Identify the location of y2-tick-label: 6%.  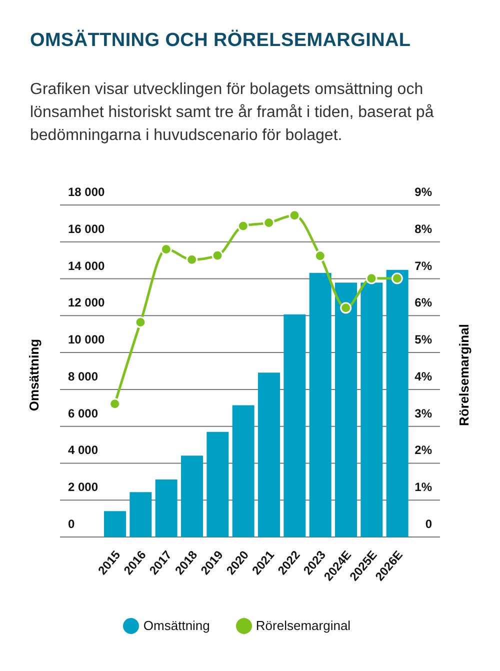
(423, 303).